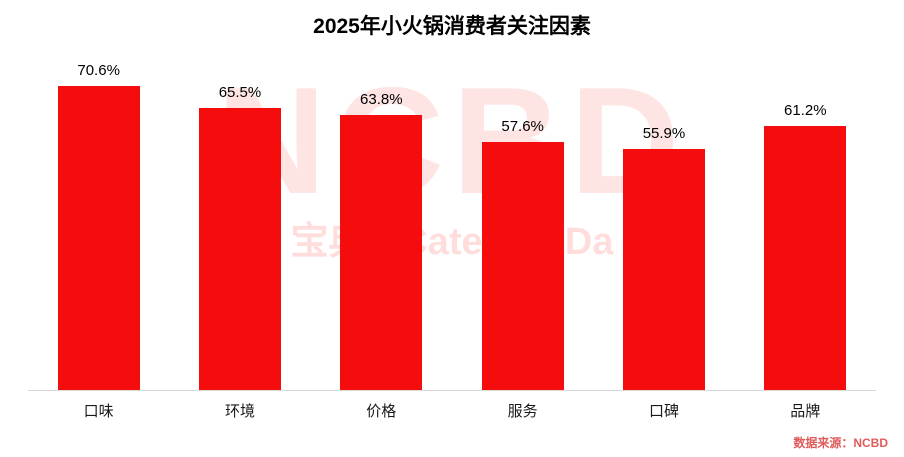 The height and width of the screenshot is (457, 904). What do you see at coordinates (805, 110) in the screenshot?
I see `bar-value-label: 61.2%` at bounding box center [805, 110].